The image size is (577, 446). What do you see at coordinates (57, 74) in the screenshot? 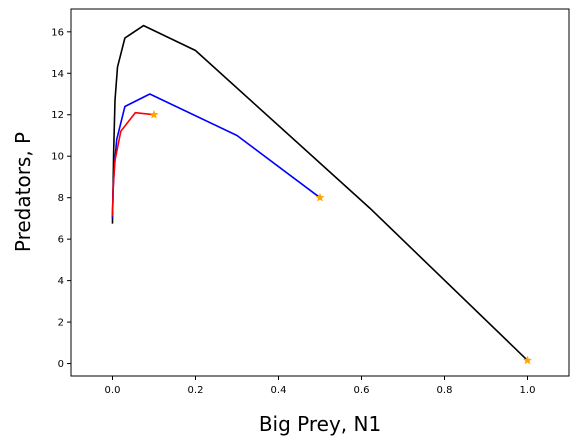
I see `y-tick-label: 14` at bounding box center [57, 74].